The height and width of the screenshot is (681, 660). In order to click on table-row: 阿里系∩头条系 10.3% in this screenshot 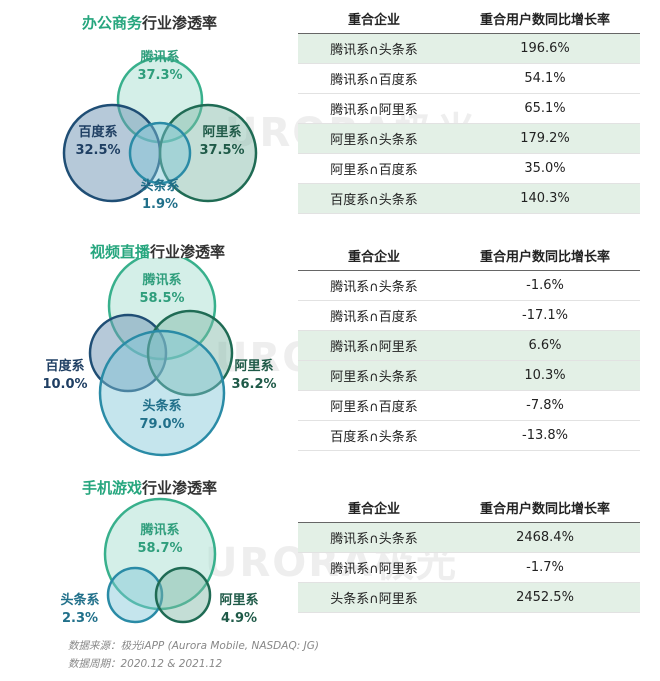, I will do `click(469, 375)`.